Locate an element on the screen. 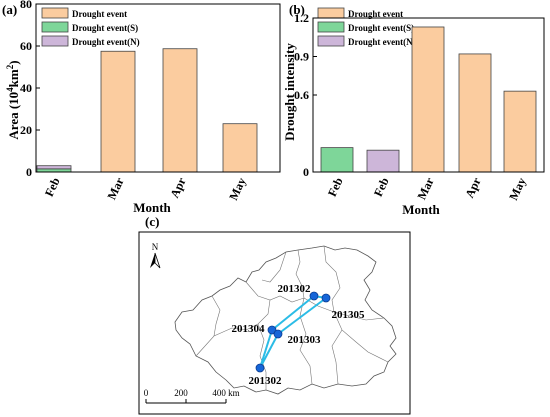 This screenshot has width=550, height=417. north-arrow-icon: N is located at coordinates (155, 255).